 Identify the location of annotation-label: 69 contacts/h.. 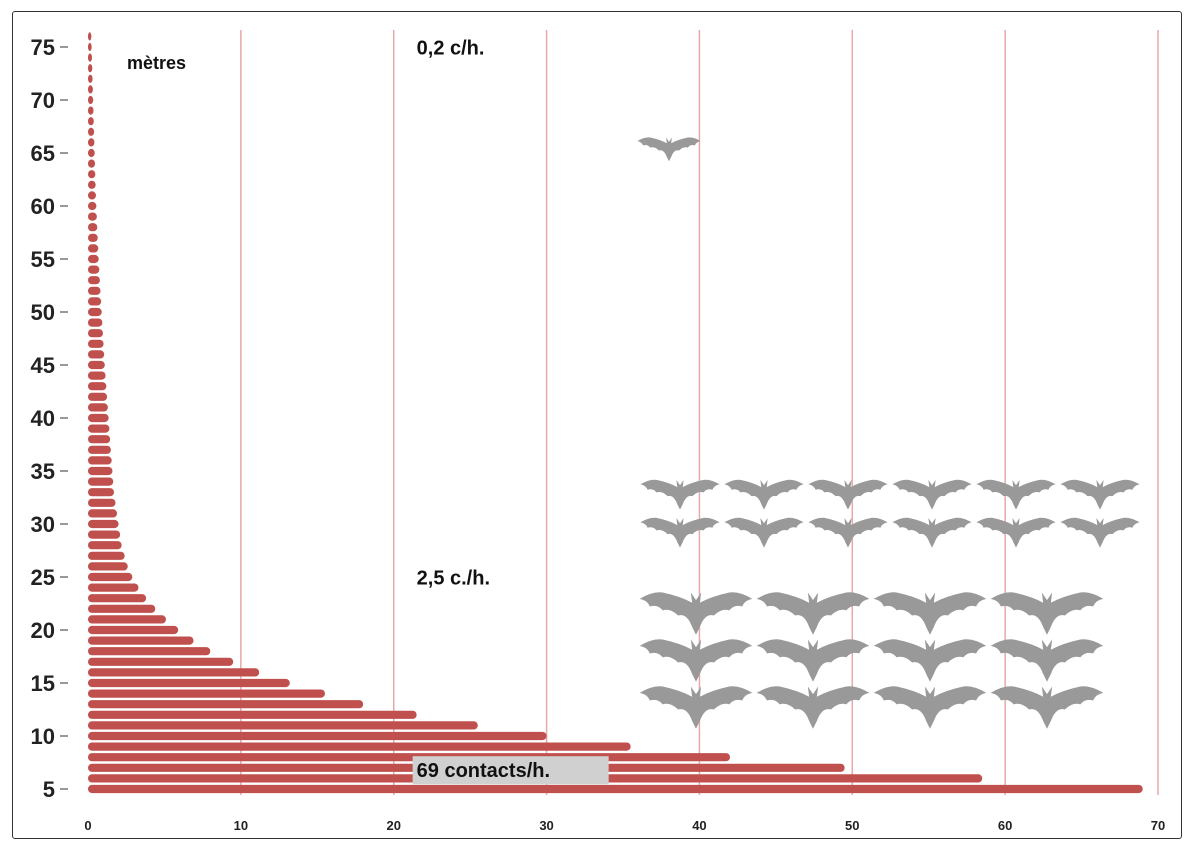
(483, 771).